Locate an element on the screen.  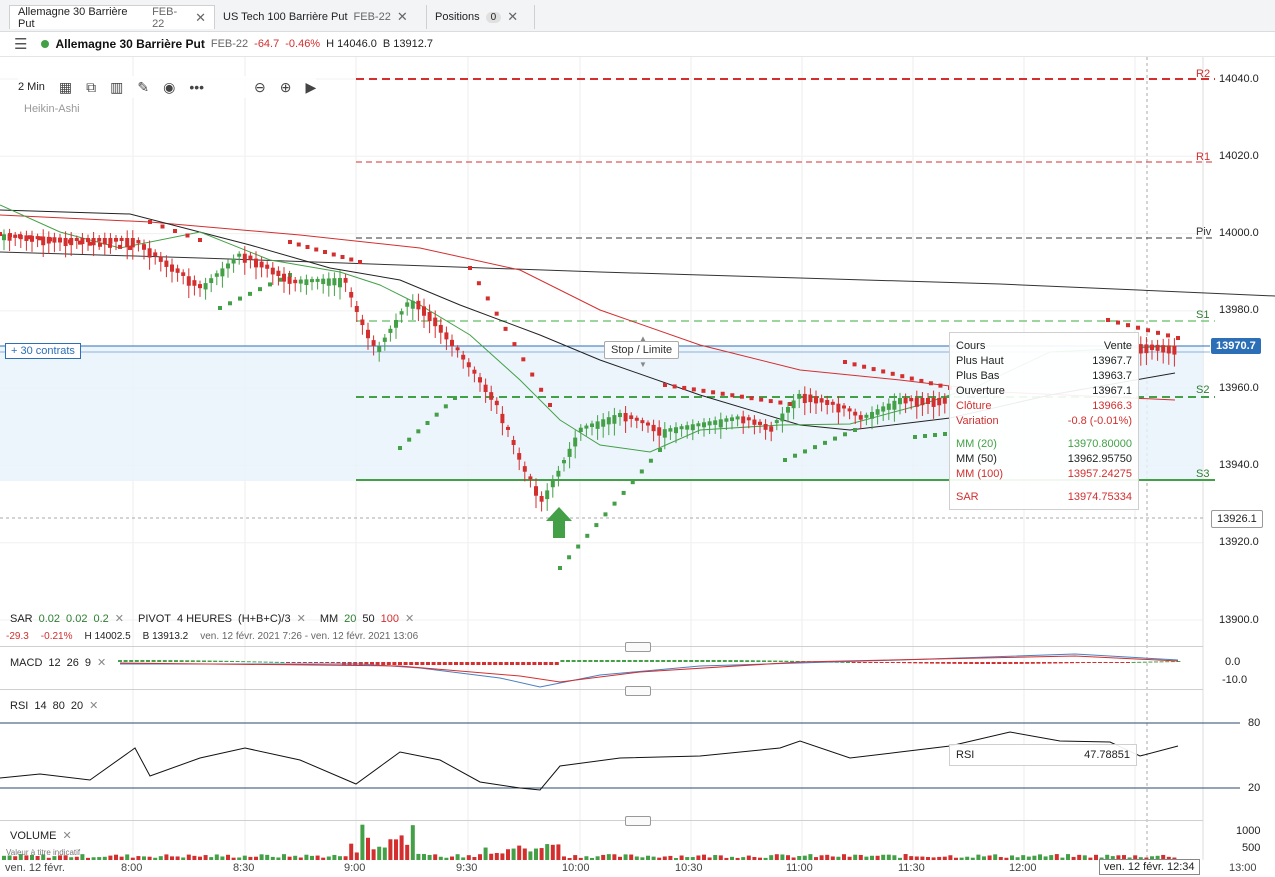
tooltip-label: Ouverture is located at coordinates (980, 391).